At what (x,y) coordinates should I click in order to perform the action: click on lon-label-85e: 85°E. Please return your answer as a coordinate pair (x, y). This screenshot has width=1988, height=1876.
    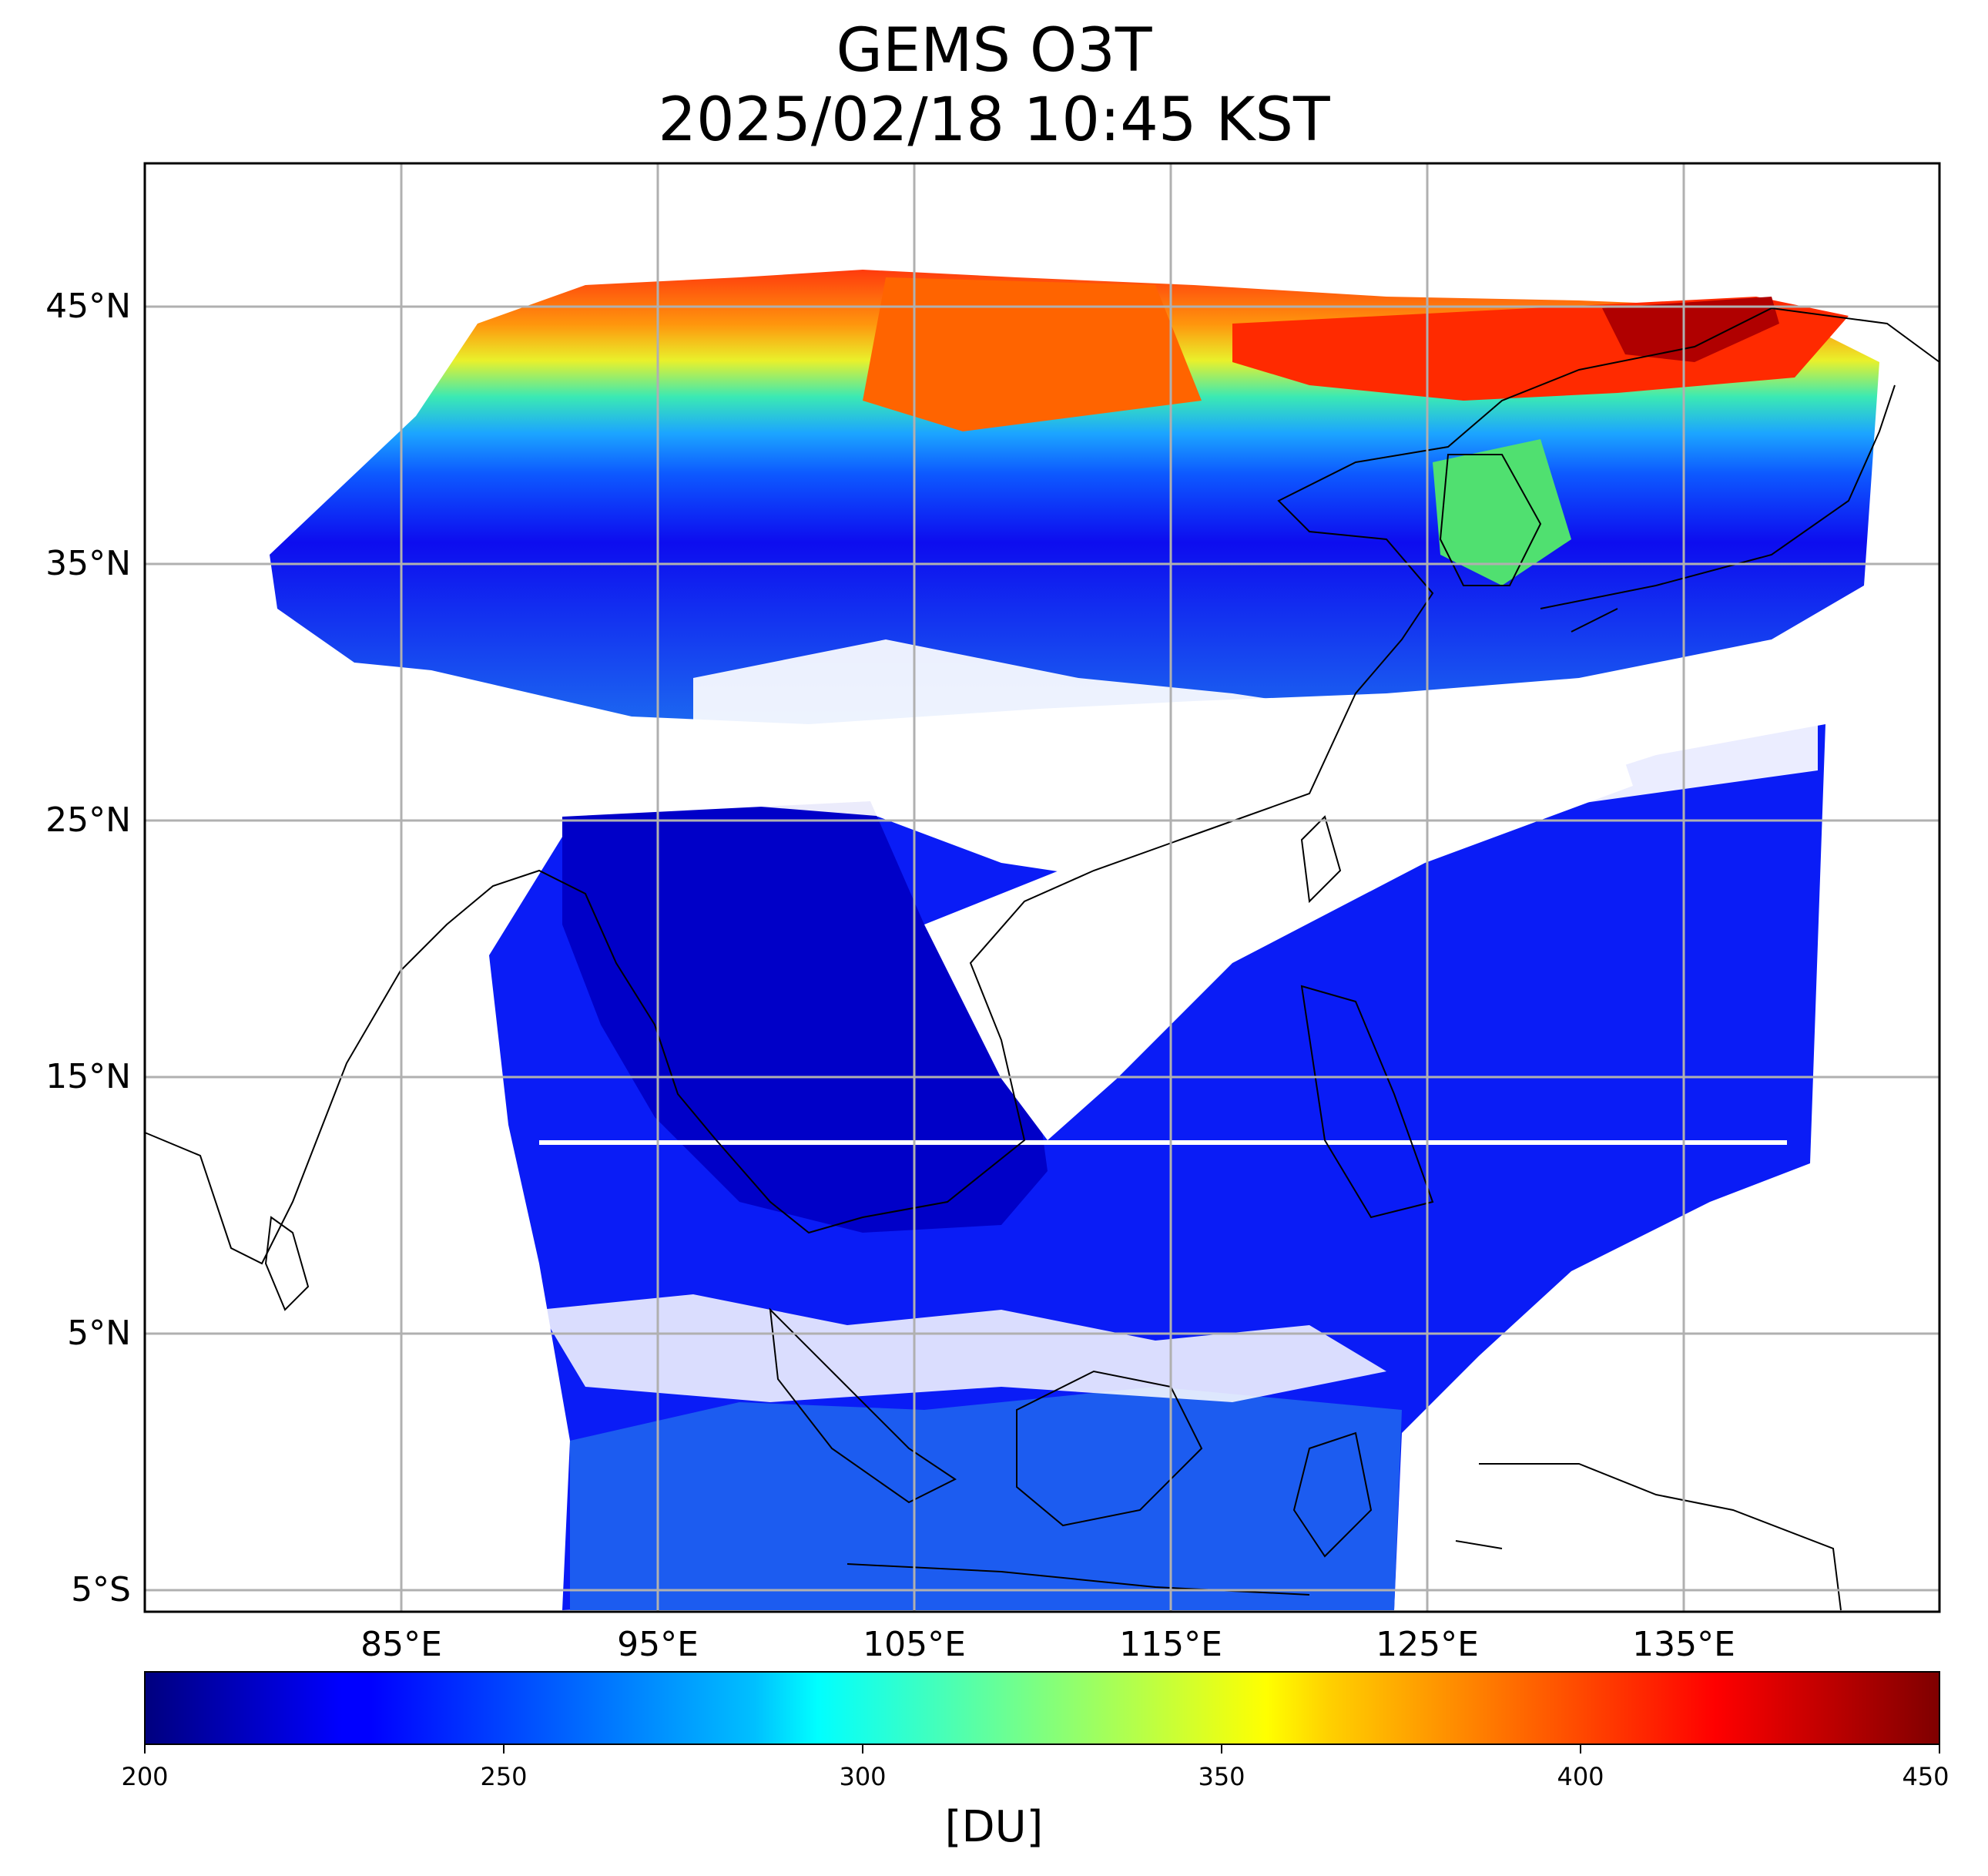
    Looking at the image, I should click on (401, 1644).